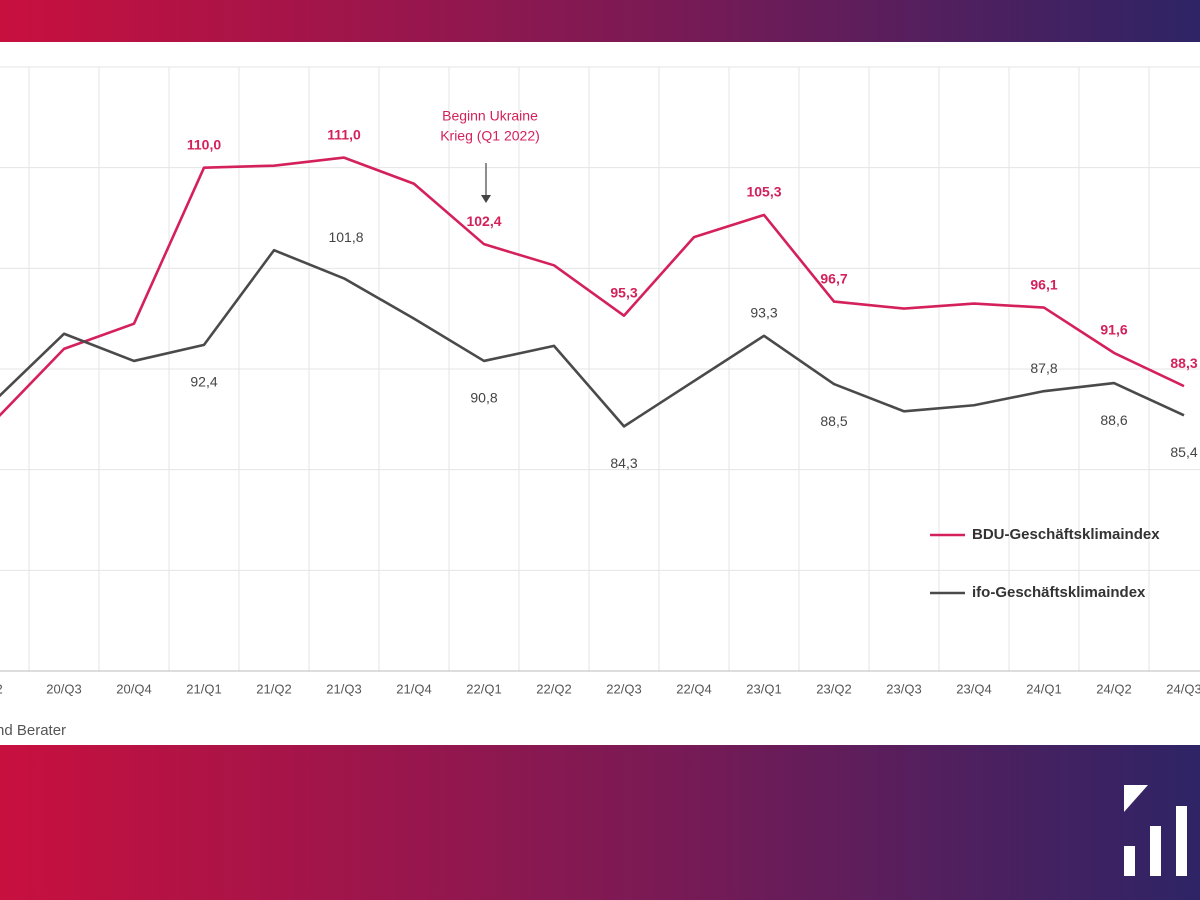 This screenshot has width=1200, height=900. What do you see at coordinates (490, 116) in the screenshot?
I see `annotation-text: Beginn Ukraine` at bounding box center [490, 116].